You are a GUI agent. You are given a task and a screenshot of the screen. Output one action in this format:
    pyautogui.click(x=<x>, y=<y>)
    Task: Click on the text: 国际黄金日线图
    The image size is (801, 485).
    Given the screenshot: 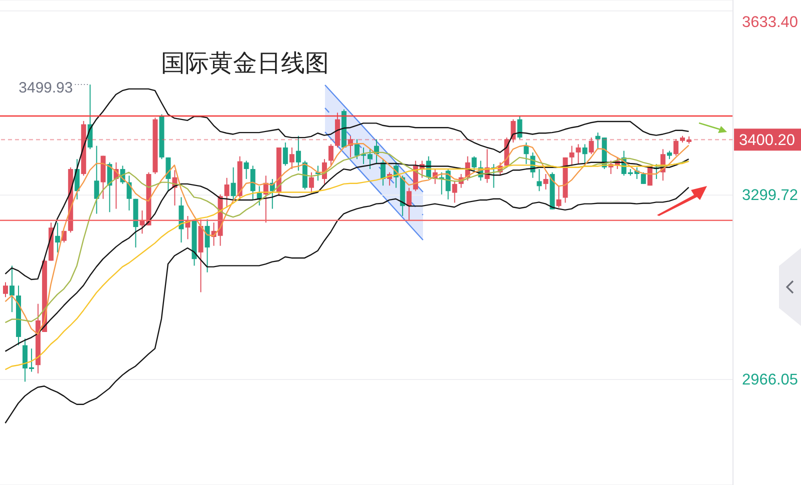 What is the action you would take?
    pyautogui.click(x=245, y=64)
    